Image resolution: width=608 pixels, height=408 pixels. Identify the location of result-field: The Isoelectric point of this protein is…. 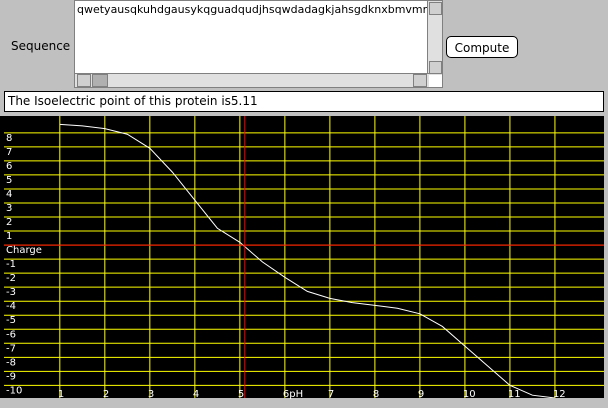
(304, 101).